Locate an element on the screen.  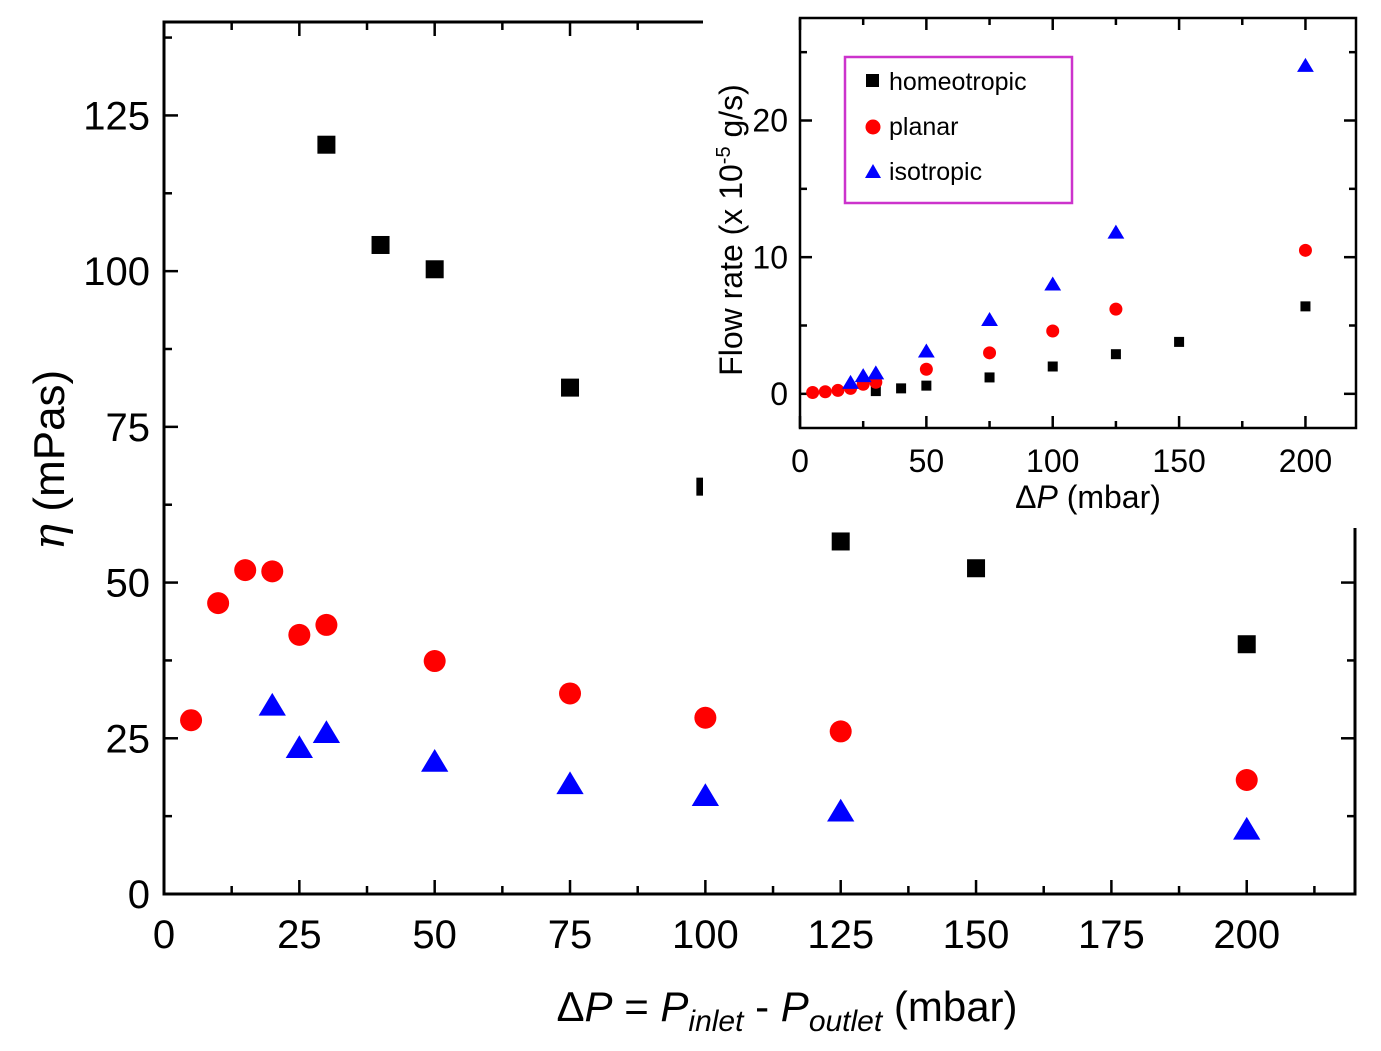
main-x-tick-label: 75 is located at coordinates (570, 935).